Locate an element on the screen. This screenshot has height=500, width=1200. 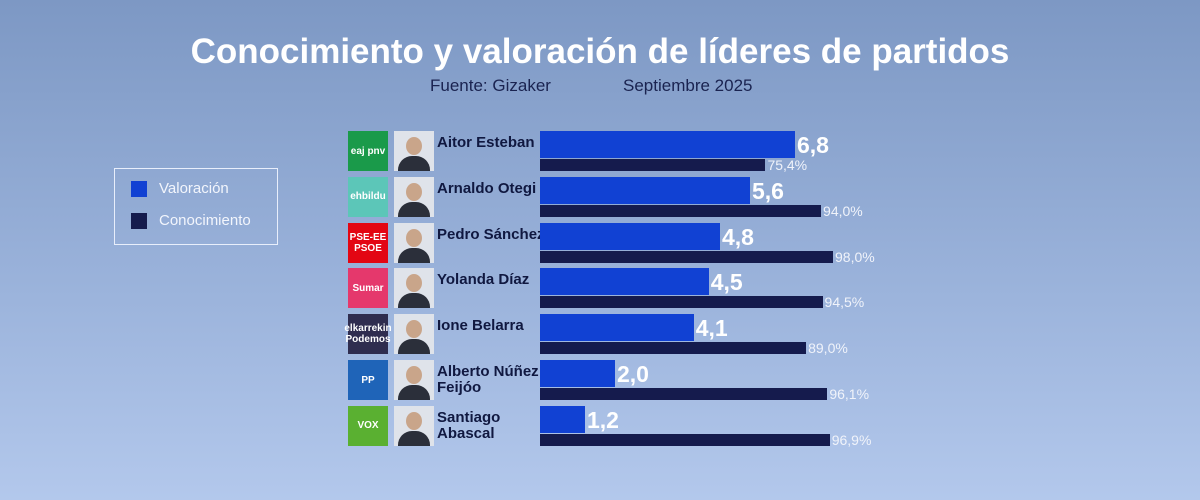
value-label: 6,8 is located at coordinates (813, 145).